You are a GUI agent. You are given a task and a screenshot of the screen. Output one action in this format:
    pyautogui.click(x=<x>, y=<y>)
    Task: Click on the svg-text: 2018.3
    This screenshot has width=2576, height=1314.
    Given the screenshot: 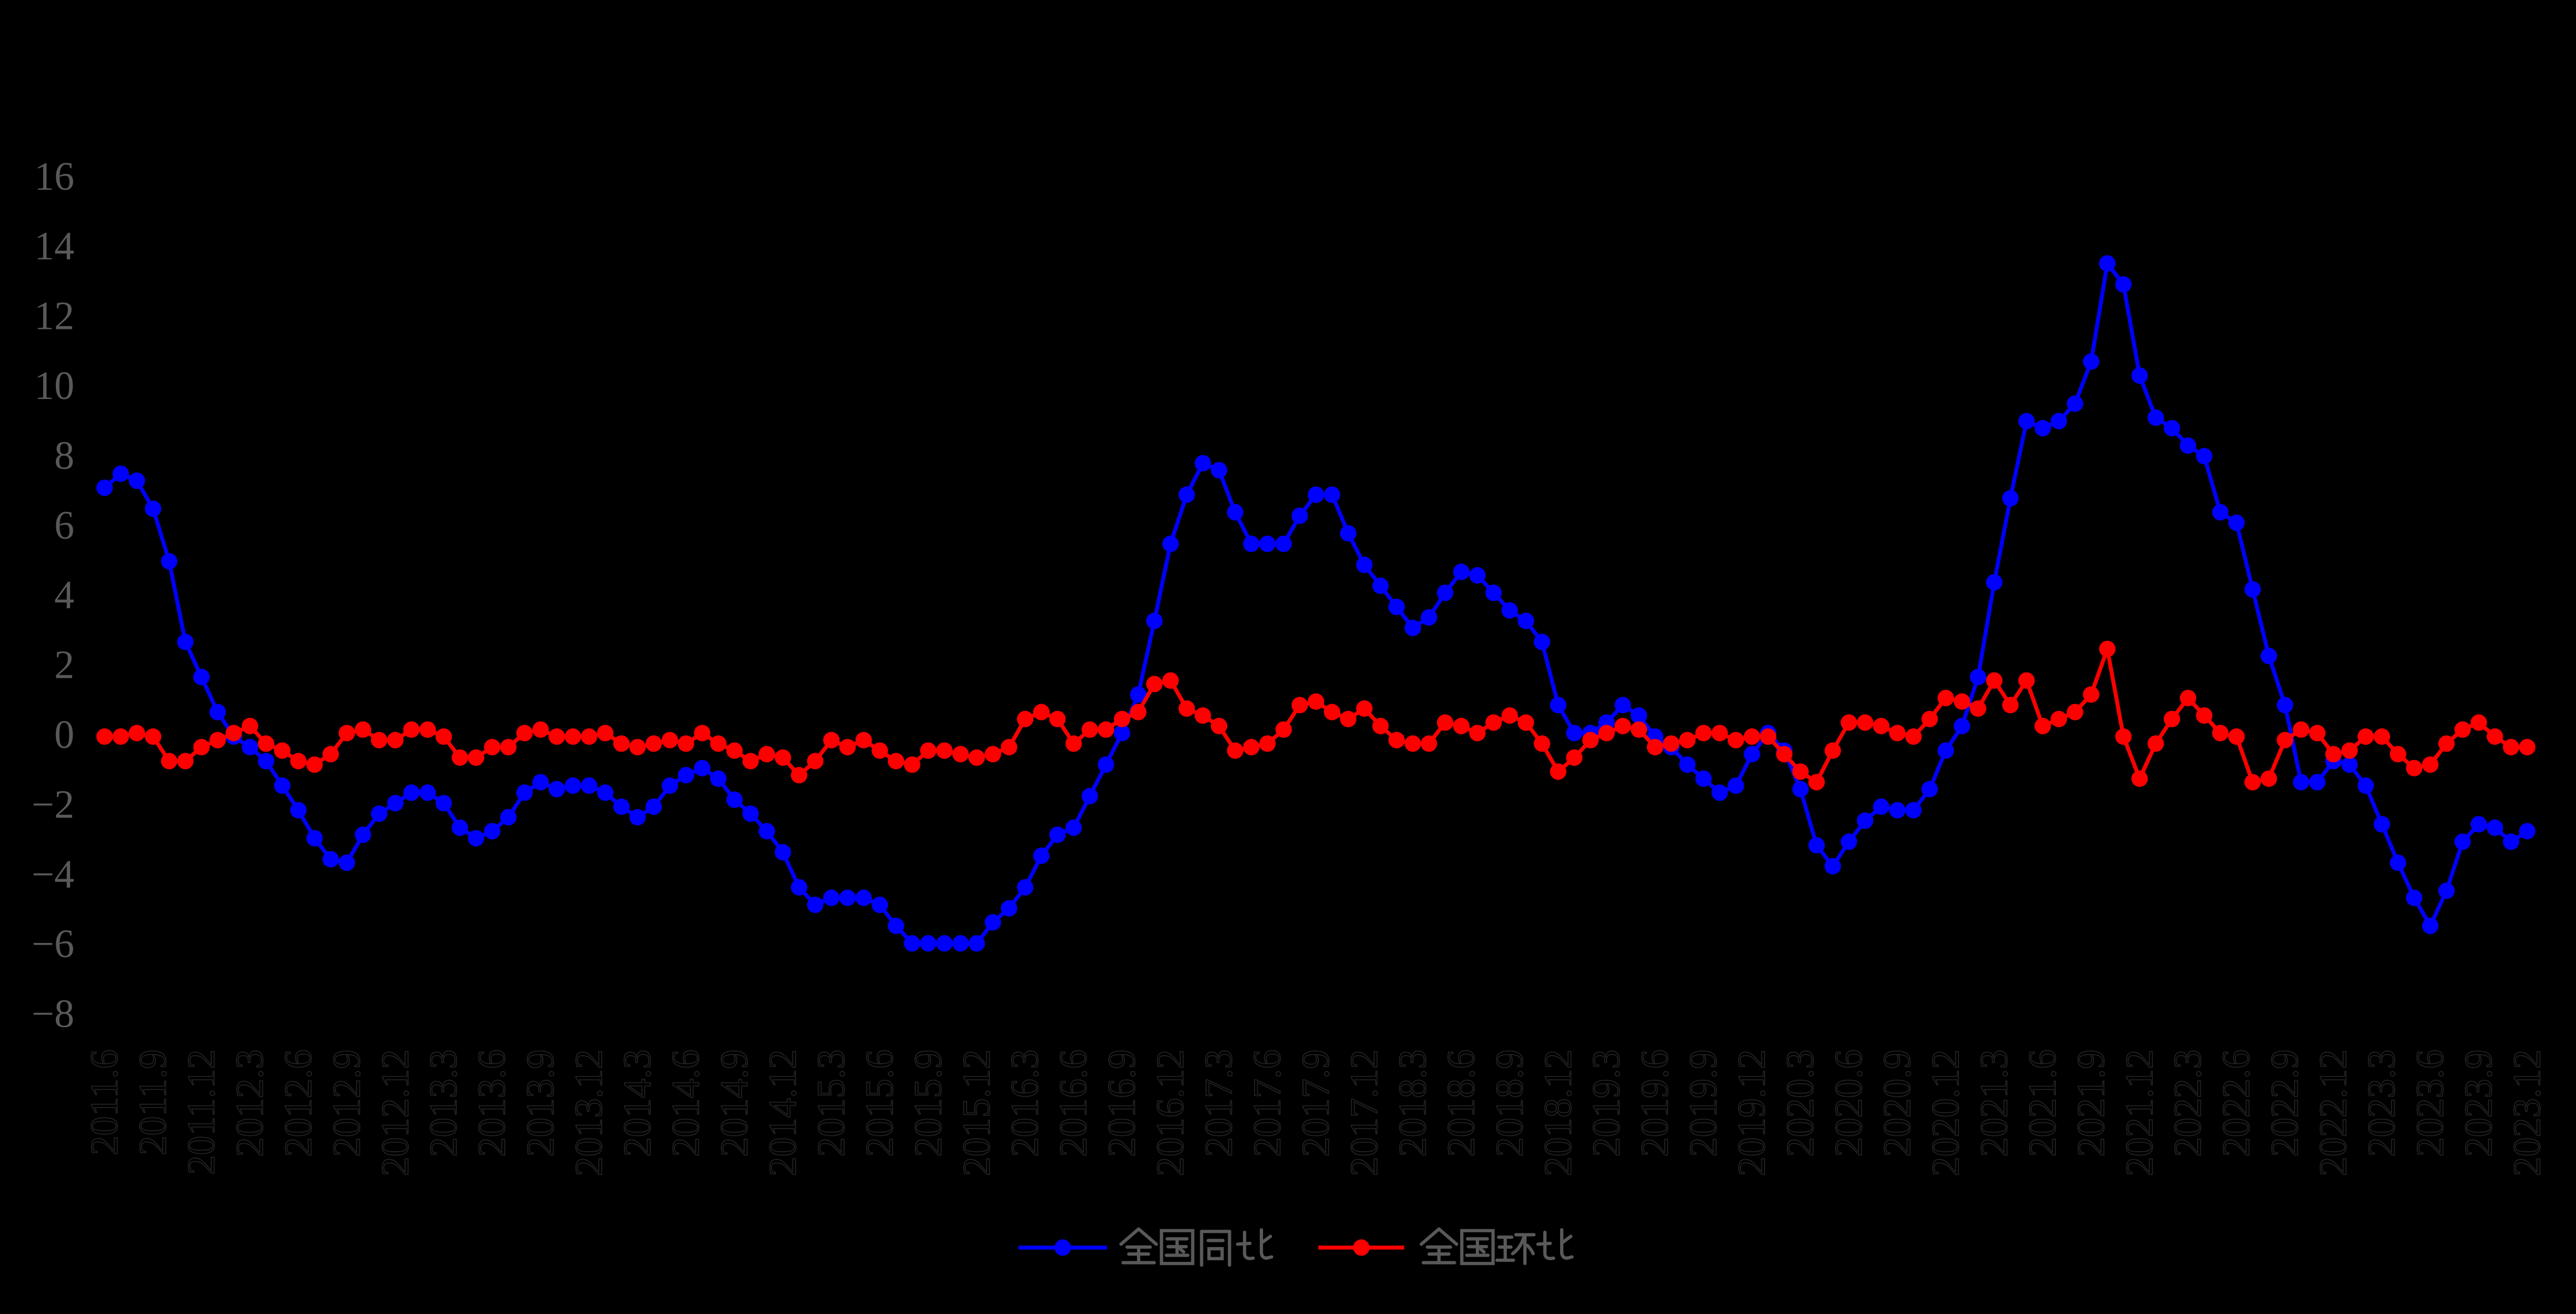 What is the action you would take?
    pyautogui.click(x=1412, y=1103)
    